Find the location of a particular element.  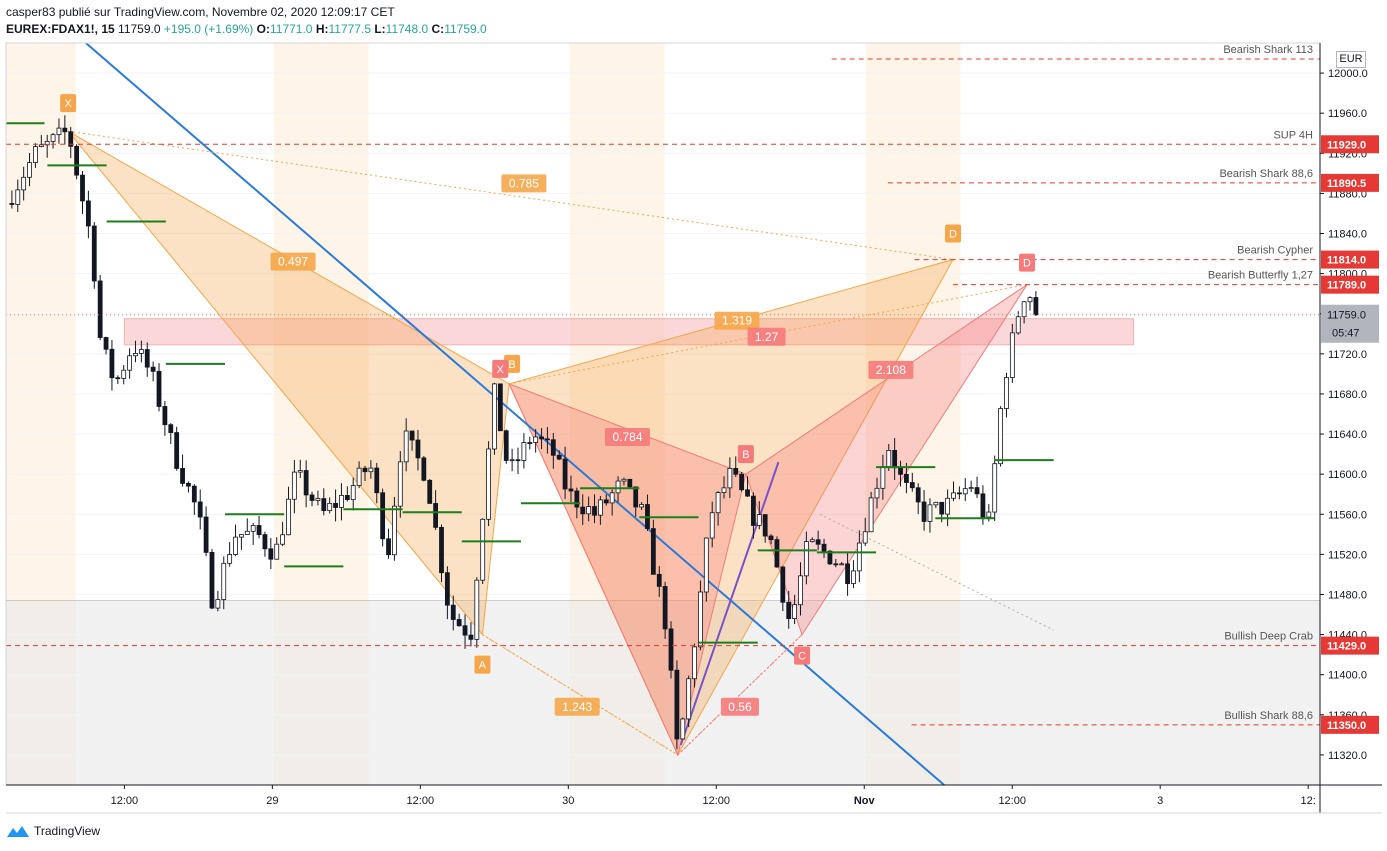

price-tag: 11429.0 is located at coordinates (1350, 645).